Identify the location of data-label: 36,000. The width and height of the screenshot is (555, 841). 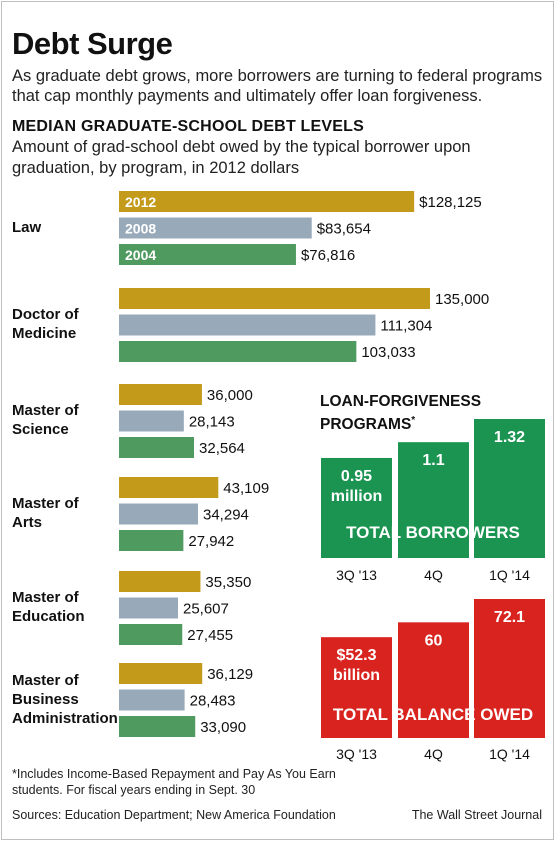
(230, 395).